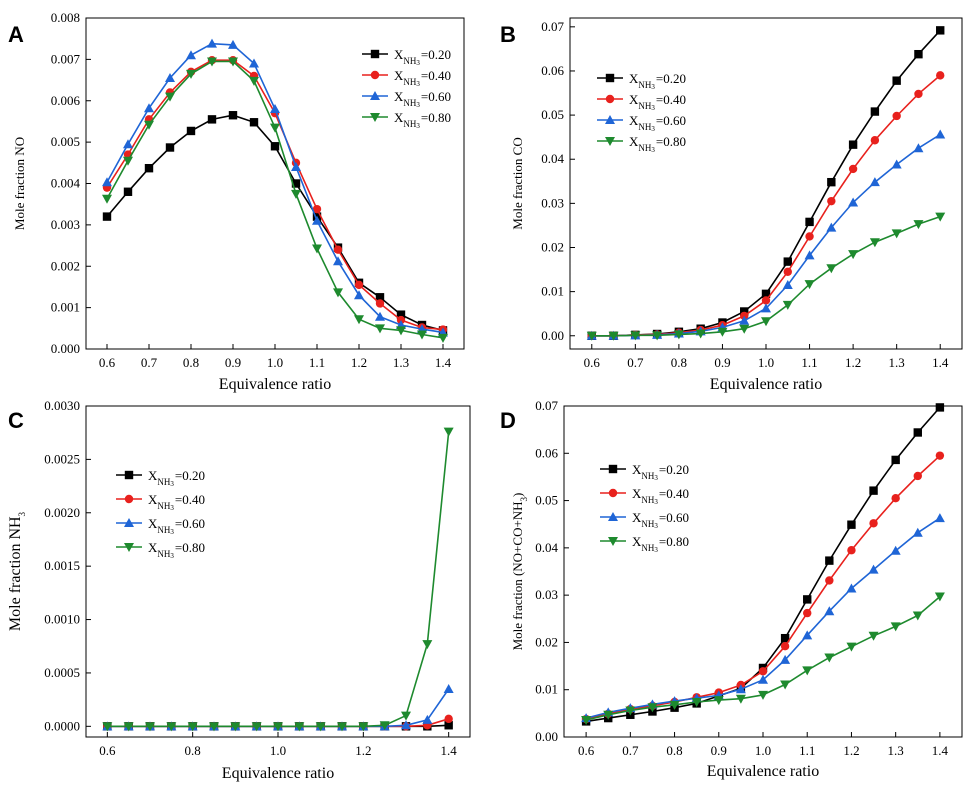 Image resolution: width=976 pixels, height=788 pixels. Describe the element at coordinates (65, 348) in the screenshot. I see `y-tick-label: 0.000` at that location.